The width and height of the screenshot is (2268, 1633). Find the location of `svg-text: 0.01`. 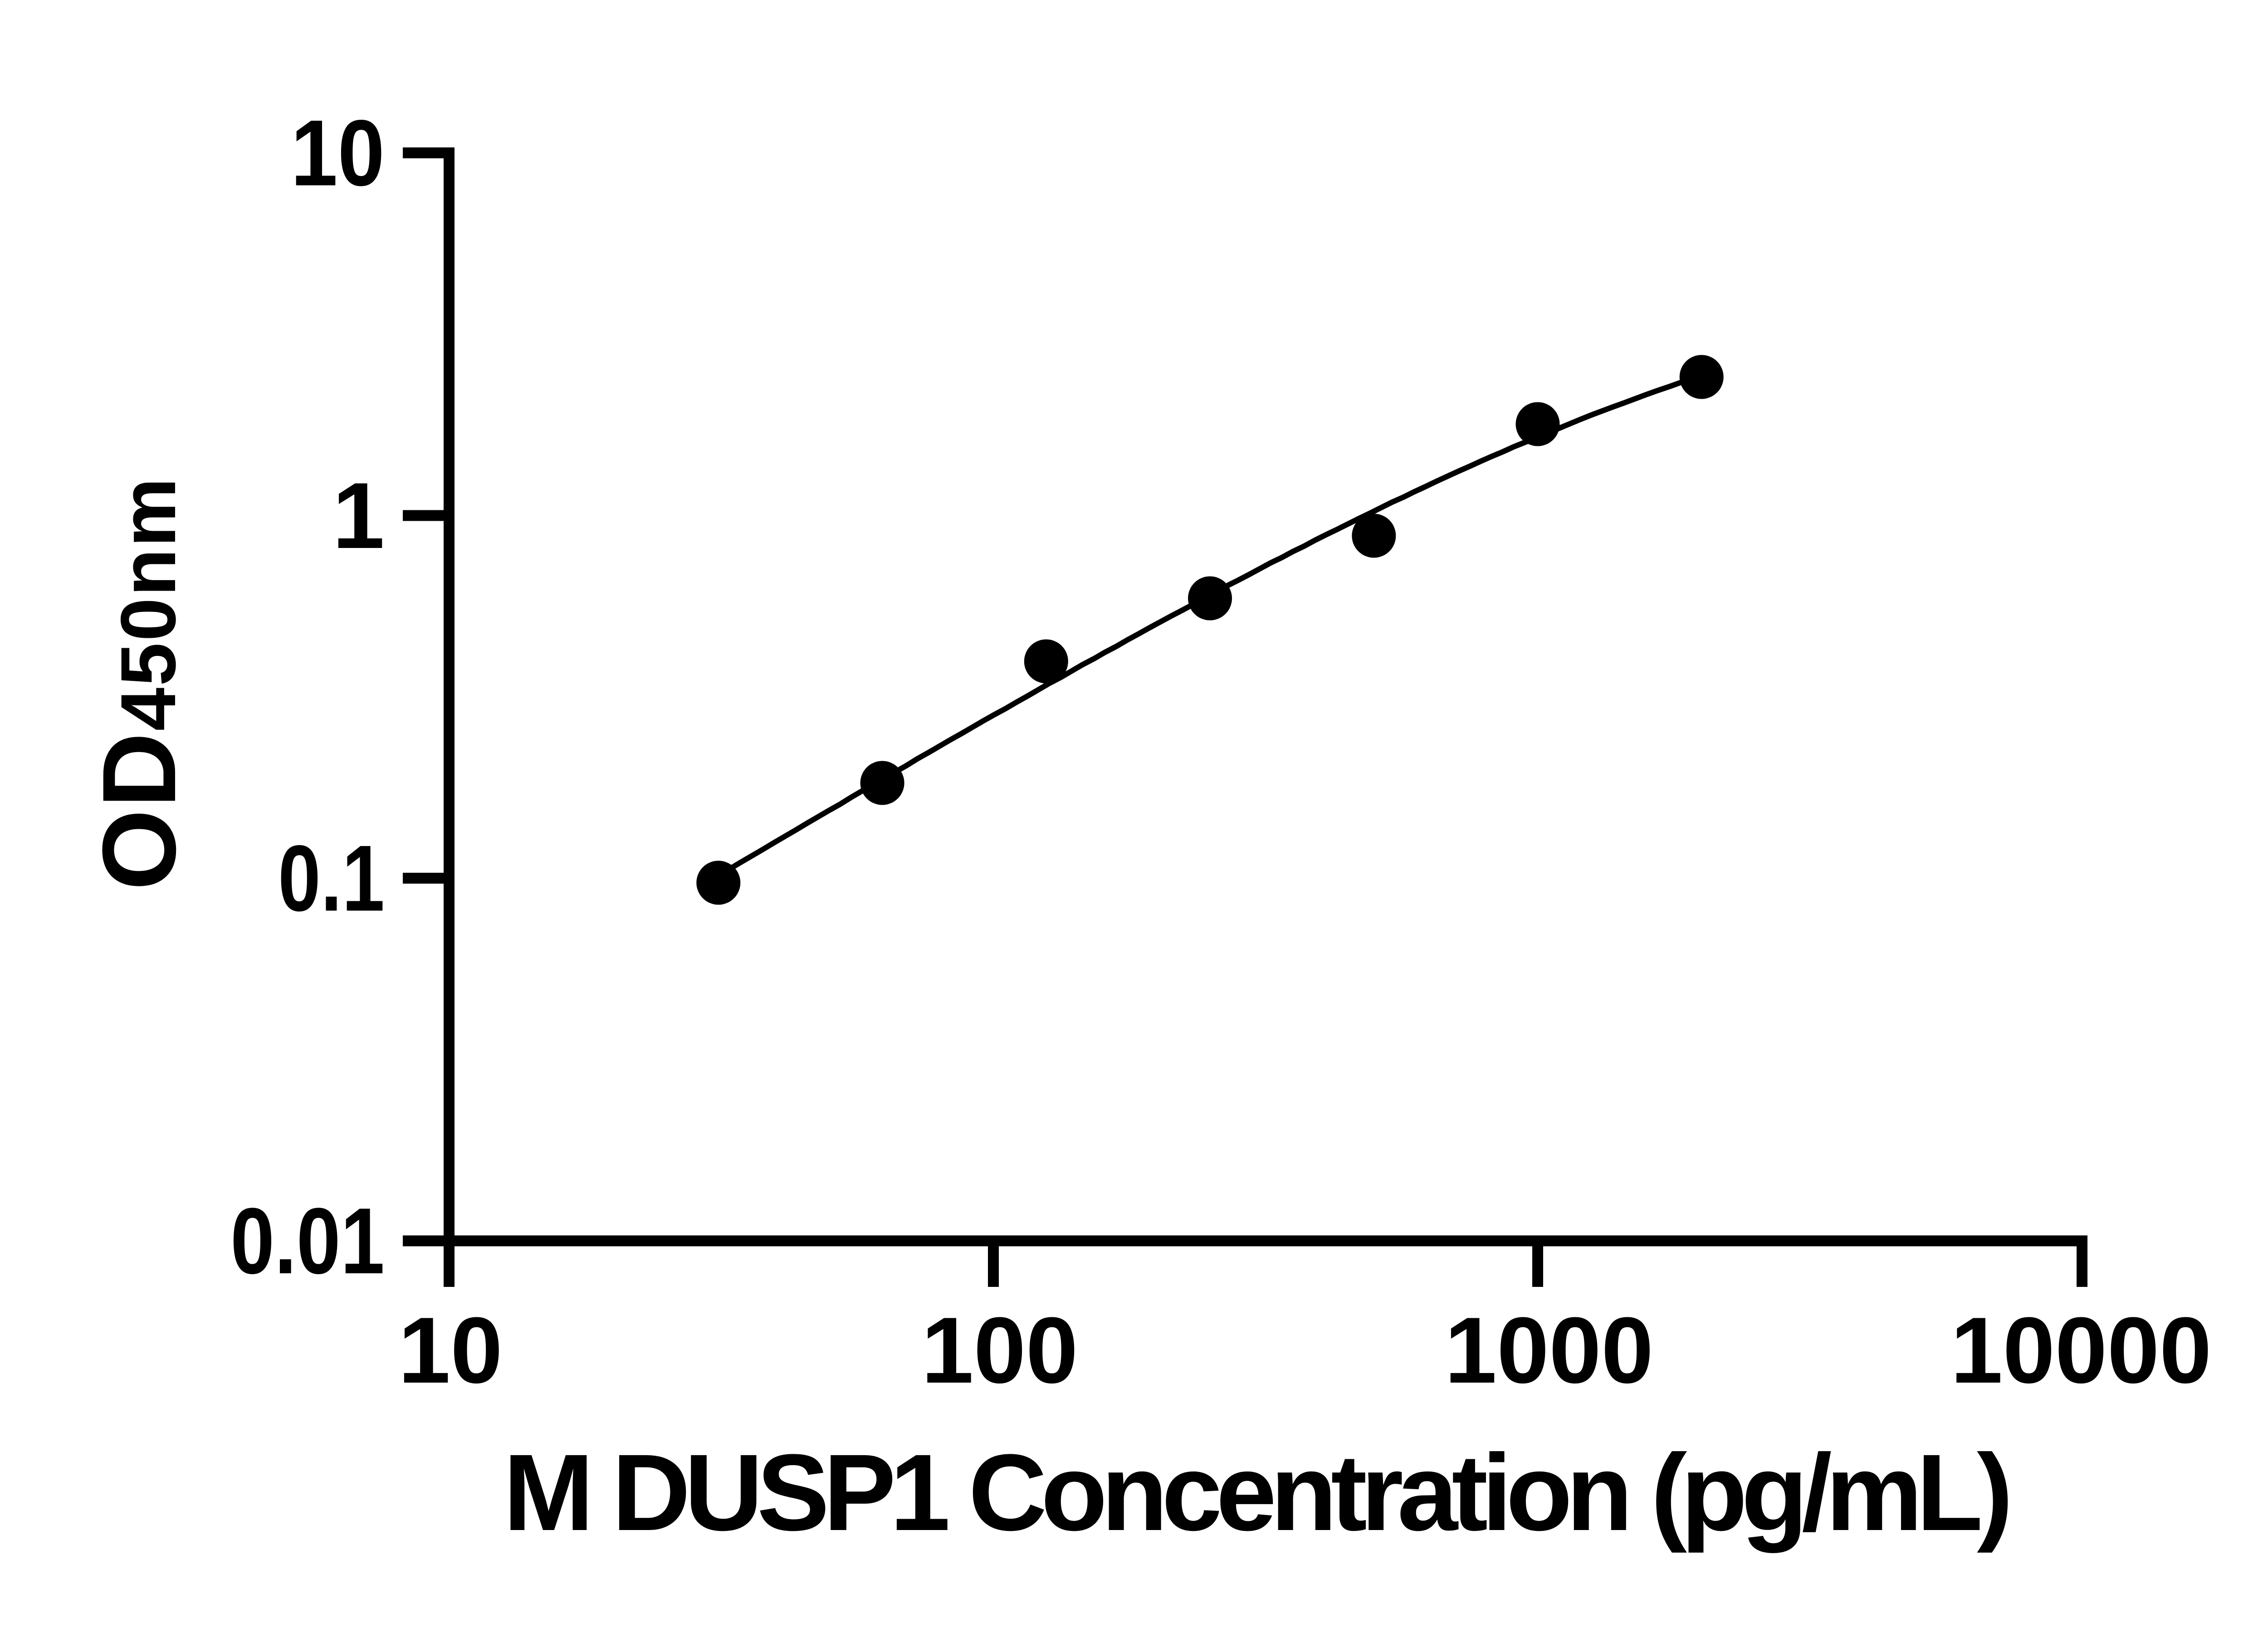

svg-text: 0.01 is located at coordinates (308, 1240).